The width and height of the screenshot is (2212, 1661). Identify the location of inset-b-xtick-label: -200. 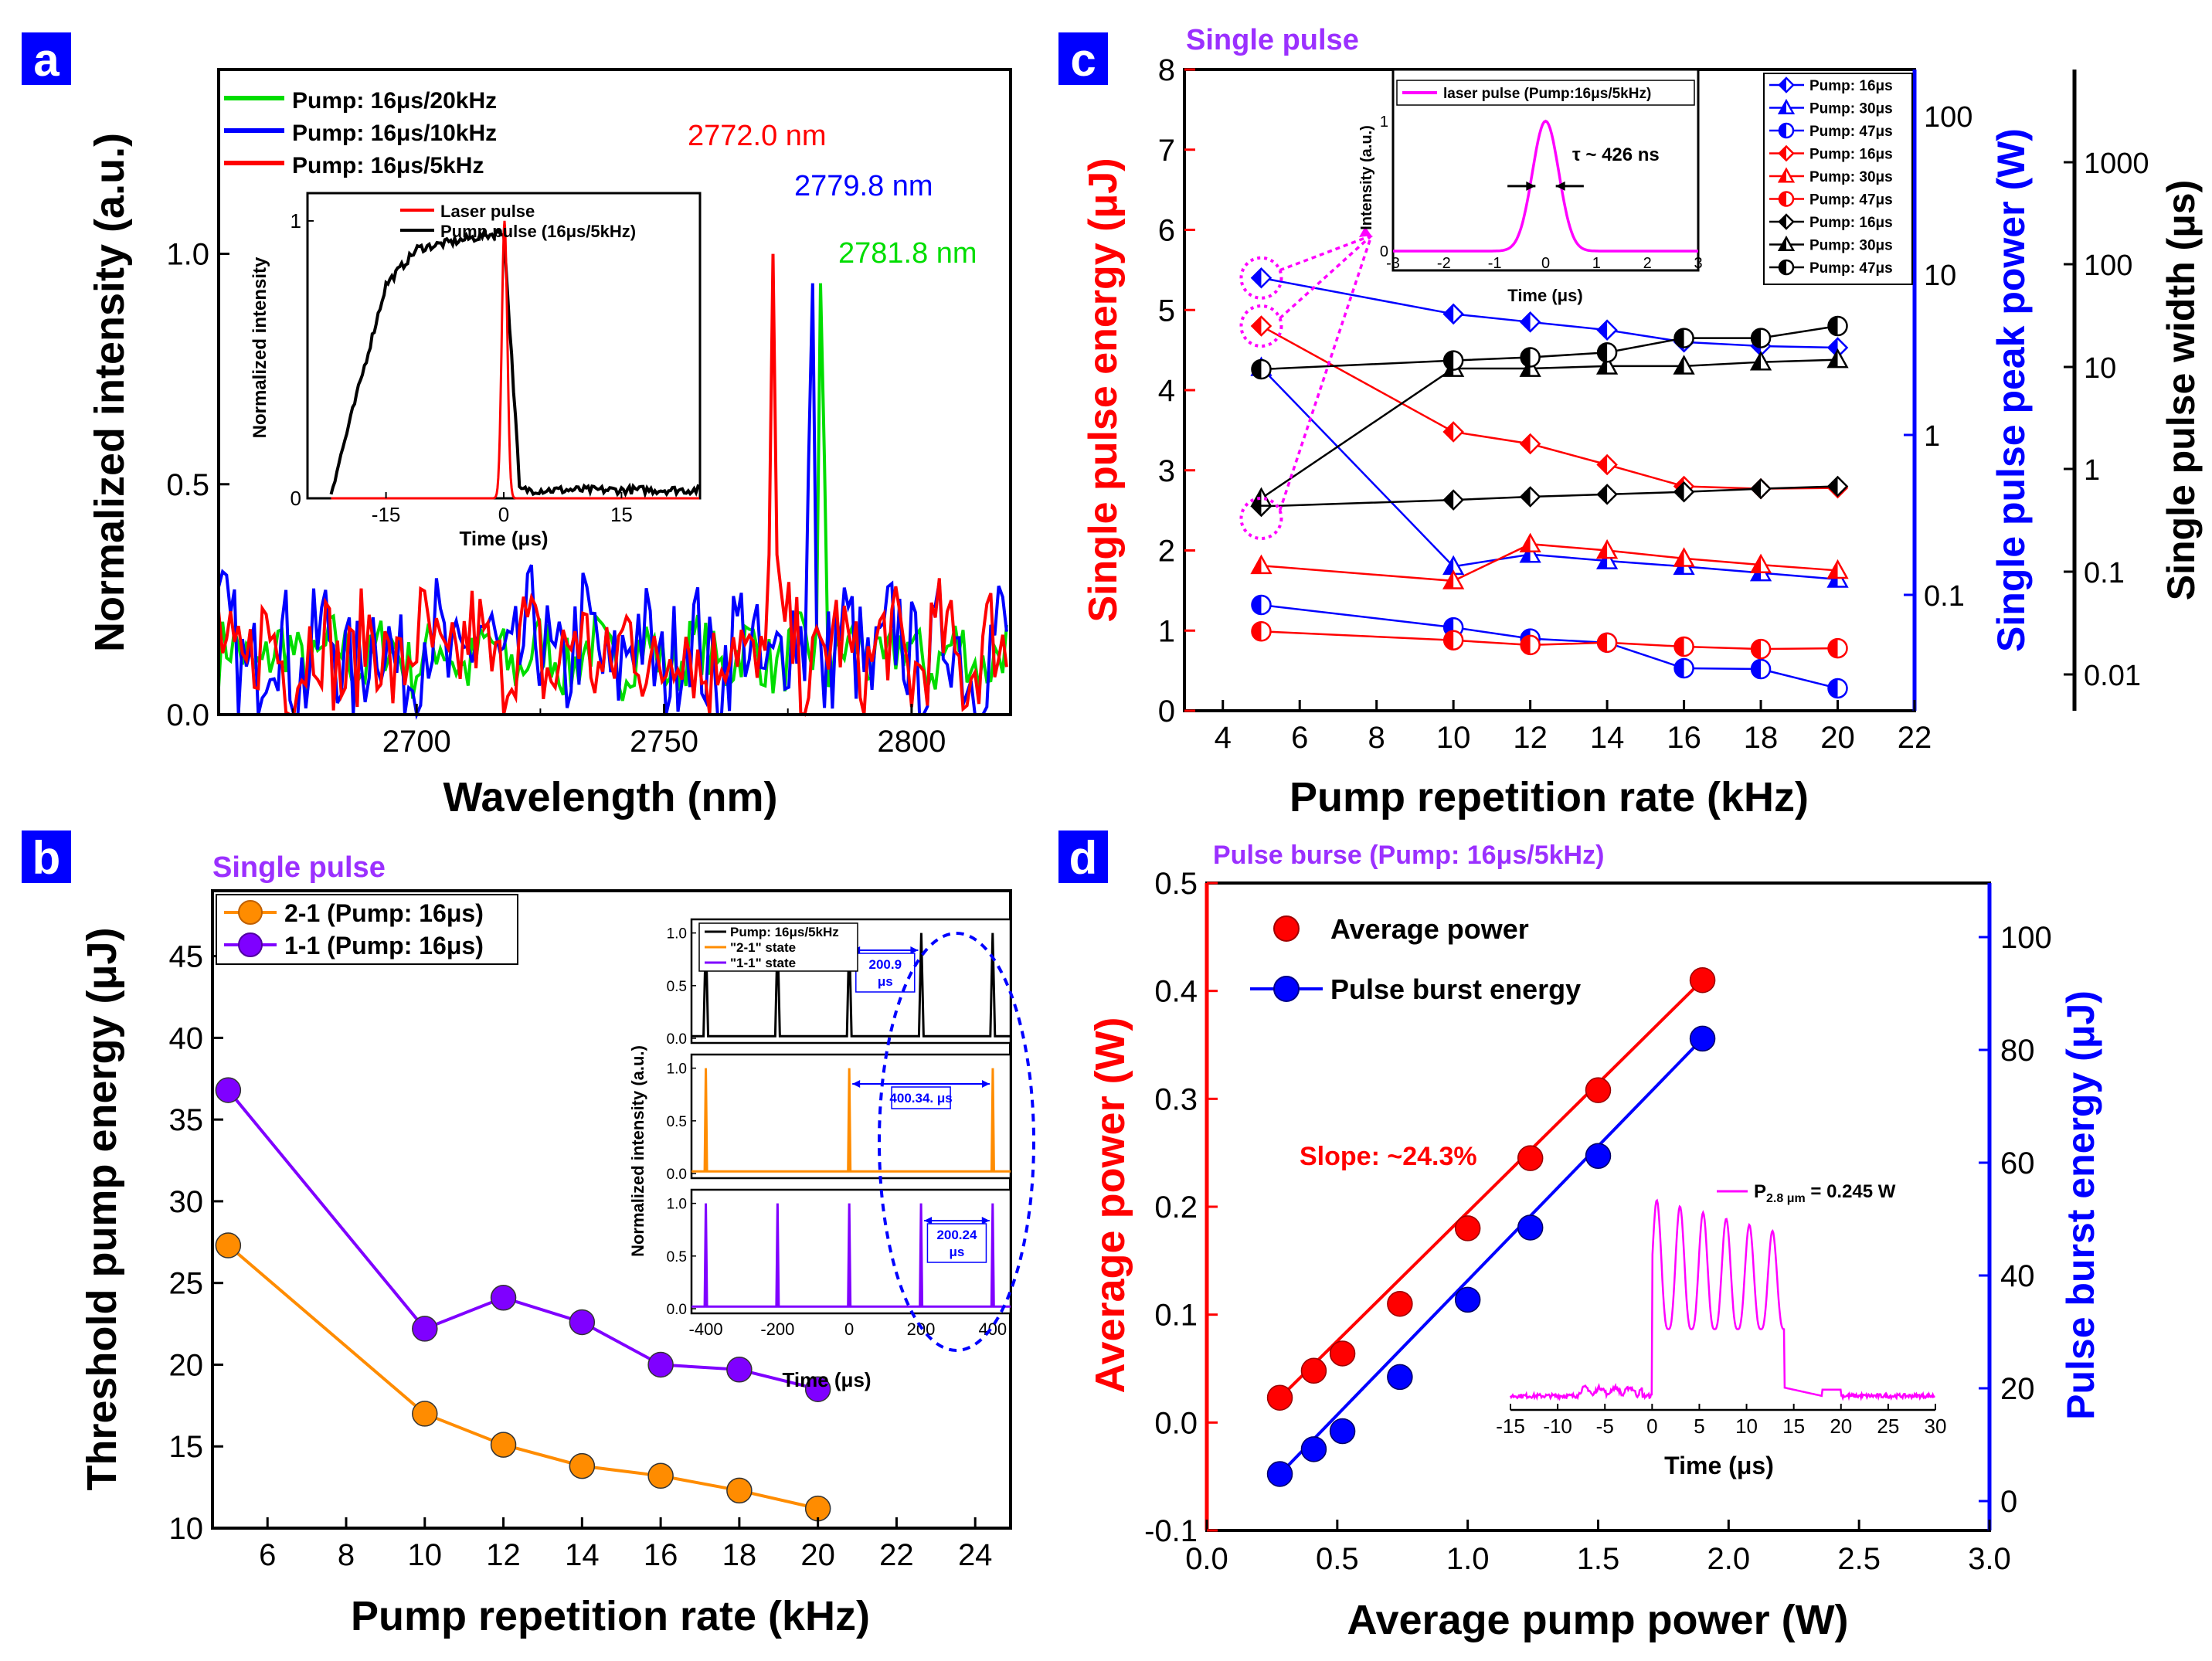
(777, 1329).